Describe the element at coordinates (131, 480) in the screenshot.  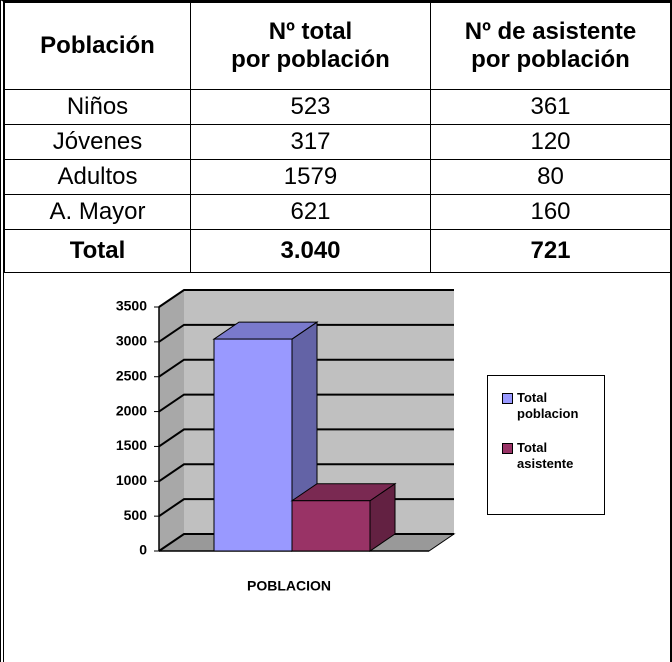
I see `y-tick-label: 1000` at that location.